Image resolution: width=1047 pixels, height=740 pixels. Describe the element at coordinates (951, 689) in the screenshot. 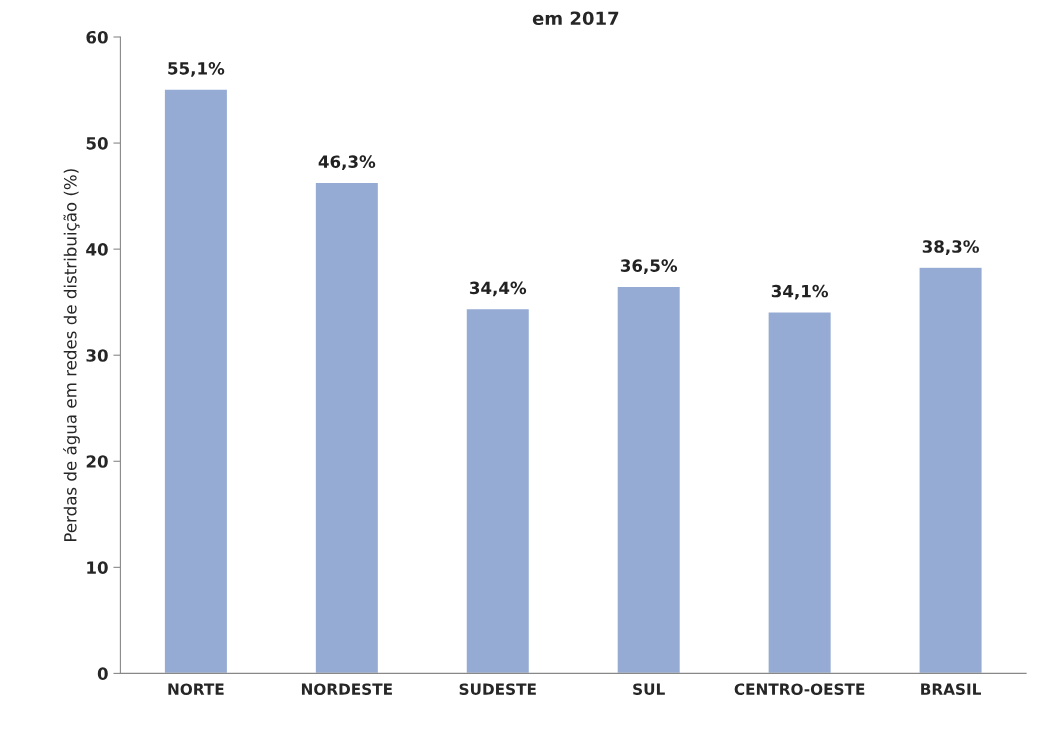

I see `x-tick-label: BRASIL` at that location.